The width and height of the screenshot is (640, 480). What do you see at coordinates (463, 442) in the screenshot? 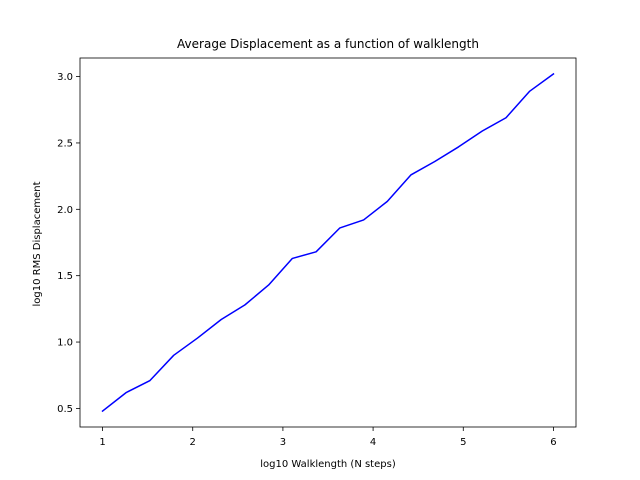
I see `x-tick-label: 5` at bounding box center [463, 442].